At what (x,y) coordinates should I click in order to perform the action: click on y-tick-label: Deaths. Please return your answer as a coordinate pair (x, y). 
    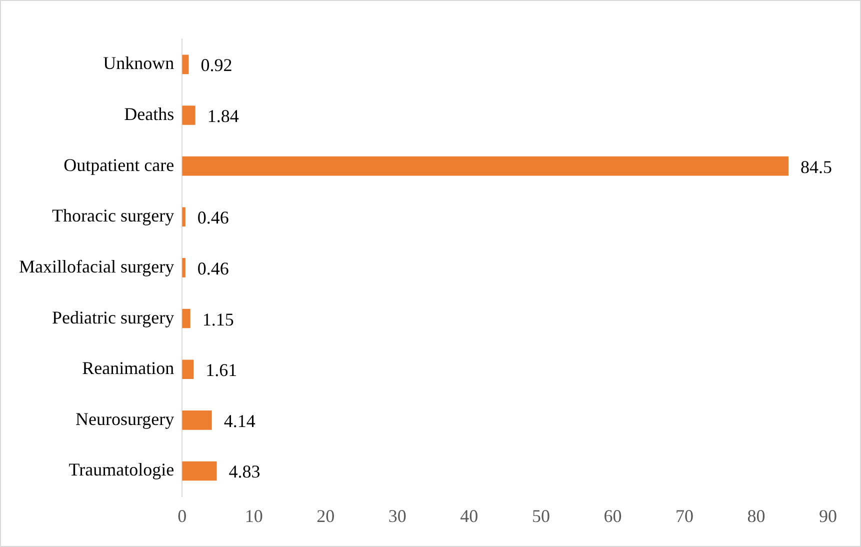
    Looking at the image, I should click on (149, 114).